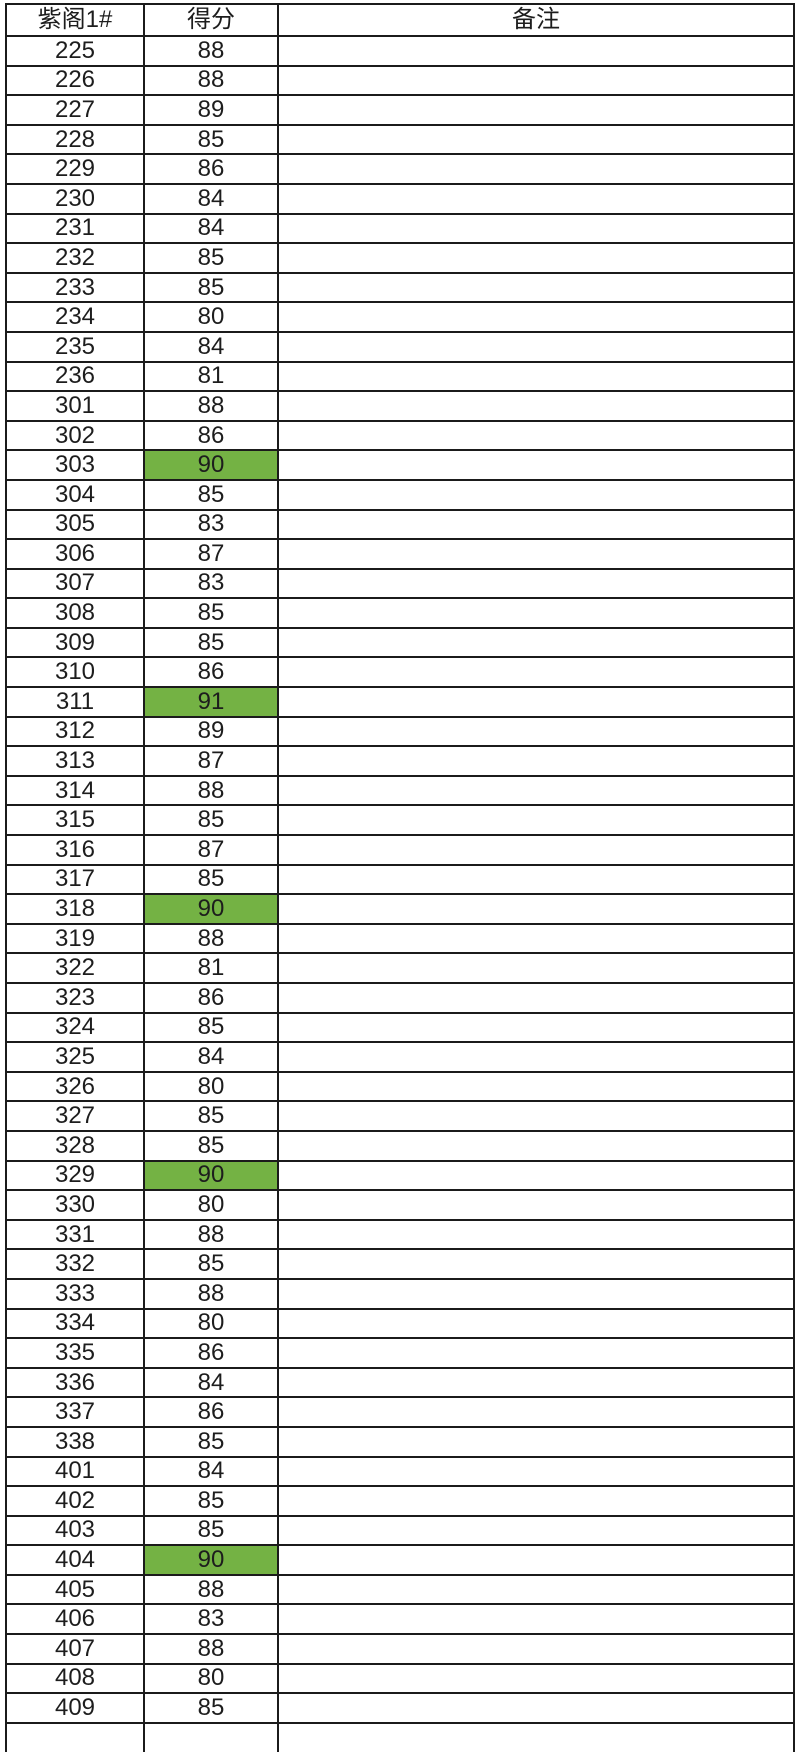 Image resolution: width=800 pixels, height=1752 pixels. What do you see at coordinates (75, 258) in the screenshot?
I see `room-cell: 232` at bounding box center [75, 258].